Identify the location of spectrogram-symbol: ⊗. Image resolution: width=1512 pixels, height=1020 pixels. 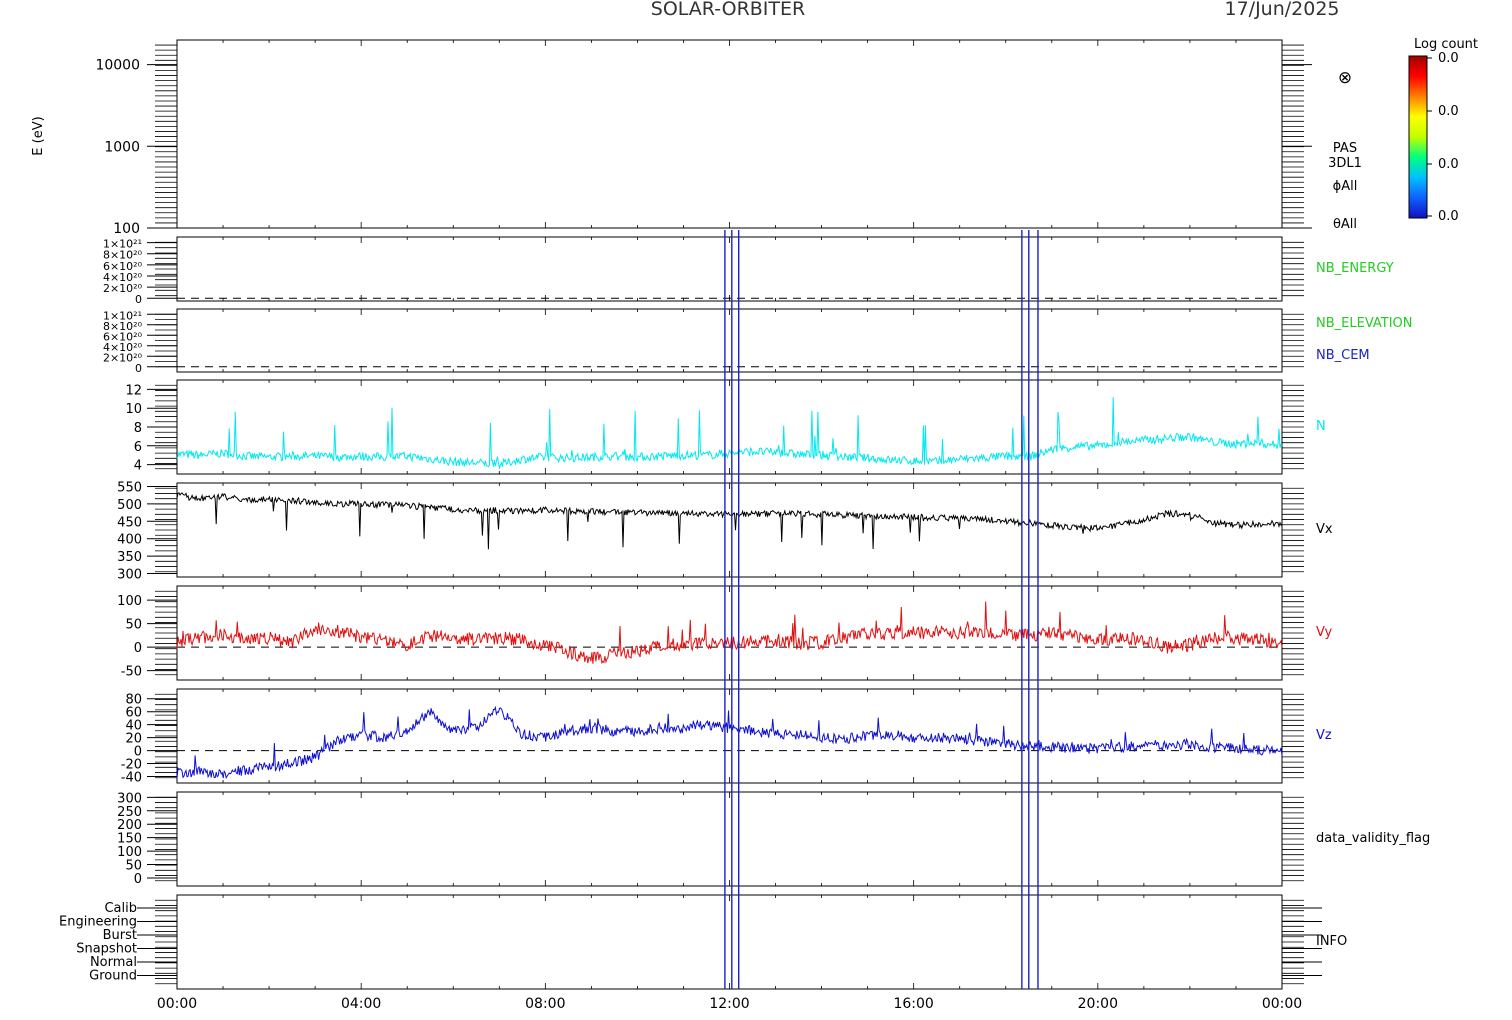
(1345, 78).